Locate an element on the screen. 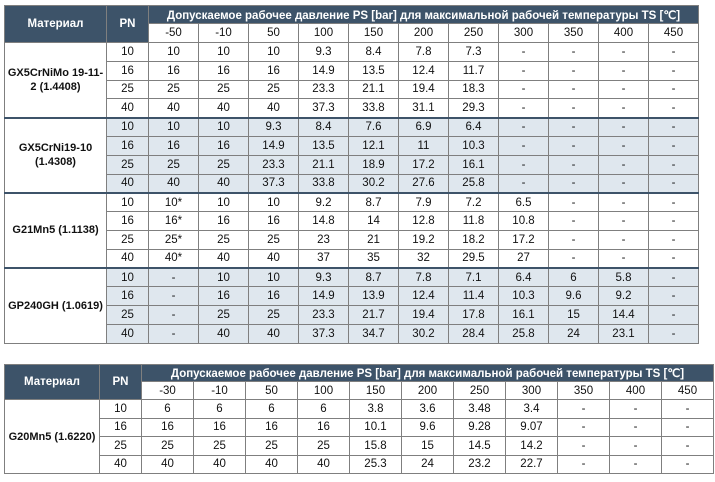 Image resolution: width=715 pixels, height=482 pixels. pressure-value: 24 is located at coordinates (427, 464).